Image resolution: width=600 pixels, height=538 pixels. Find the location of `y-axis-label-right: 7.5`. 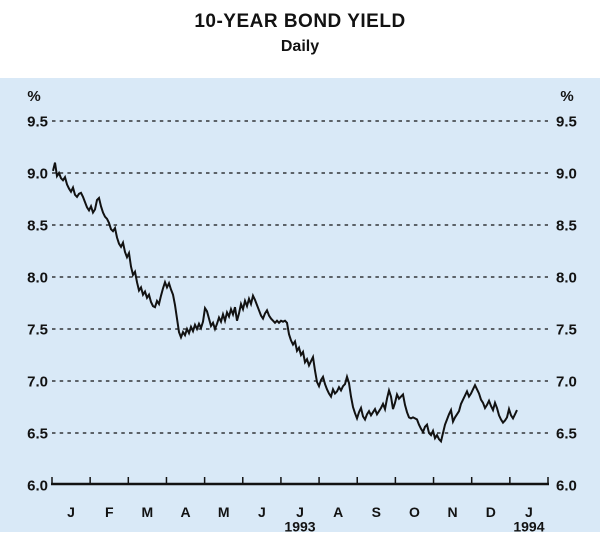

y-axis-label-right: 7.5 is located at coordinates (566, 330).